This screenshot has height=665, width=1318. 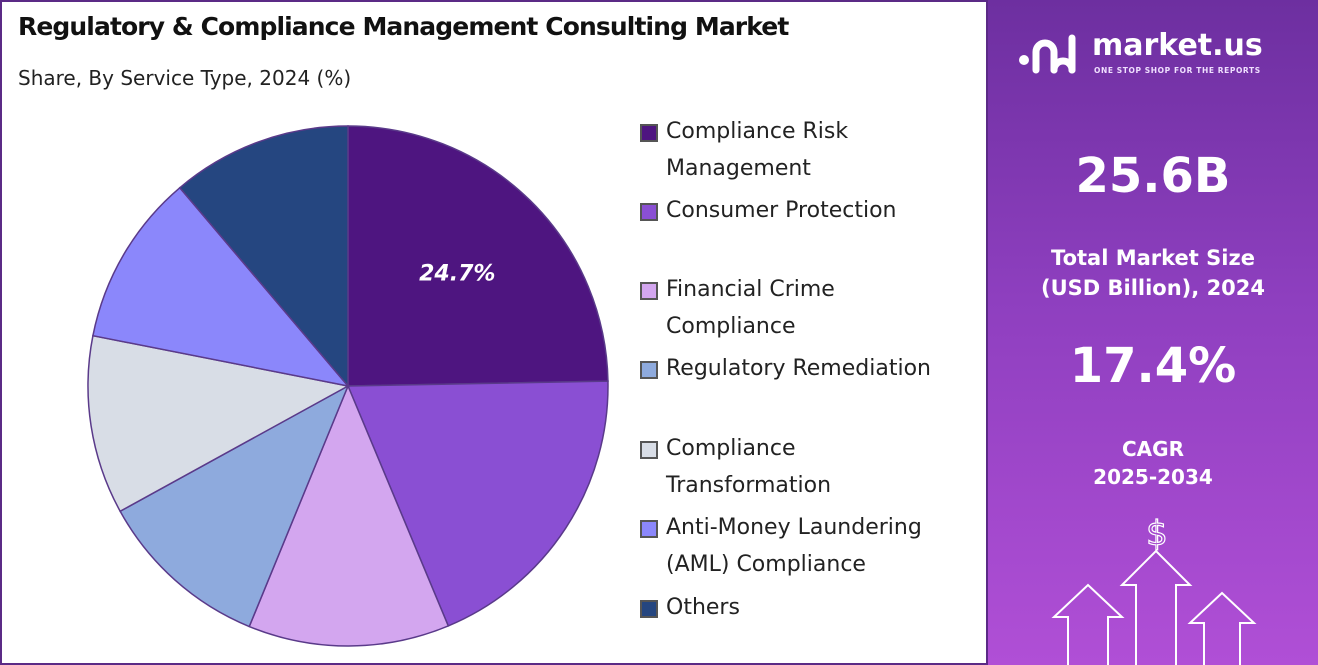 What do you see at coordinates (1177, 45) in the screenshot?
I see `brand-name: market.us` at bounding box center [1177, 45].